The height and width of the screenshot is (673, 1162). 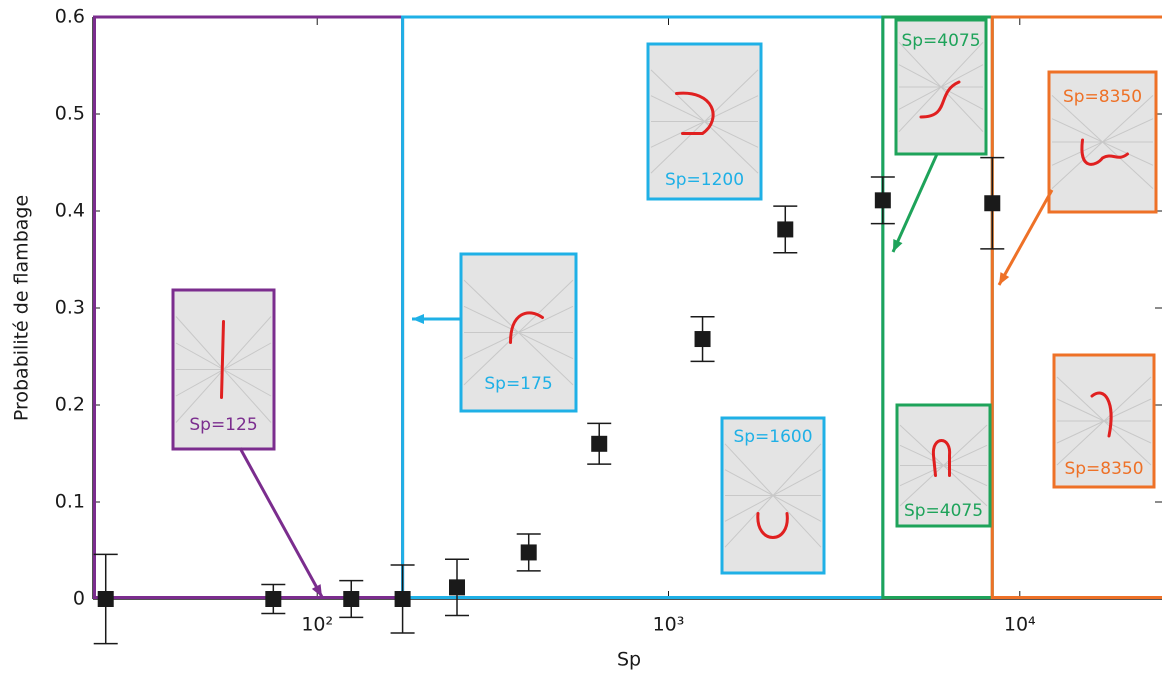 What do you see at coordinates (629, 660) in the screenshot?
I see `x-axis-label: Sp` at bounding box center [629, 660].